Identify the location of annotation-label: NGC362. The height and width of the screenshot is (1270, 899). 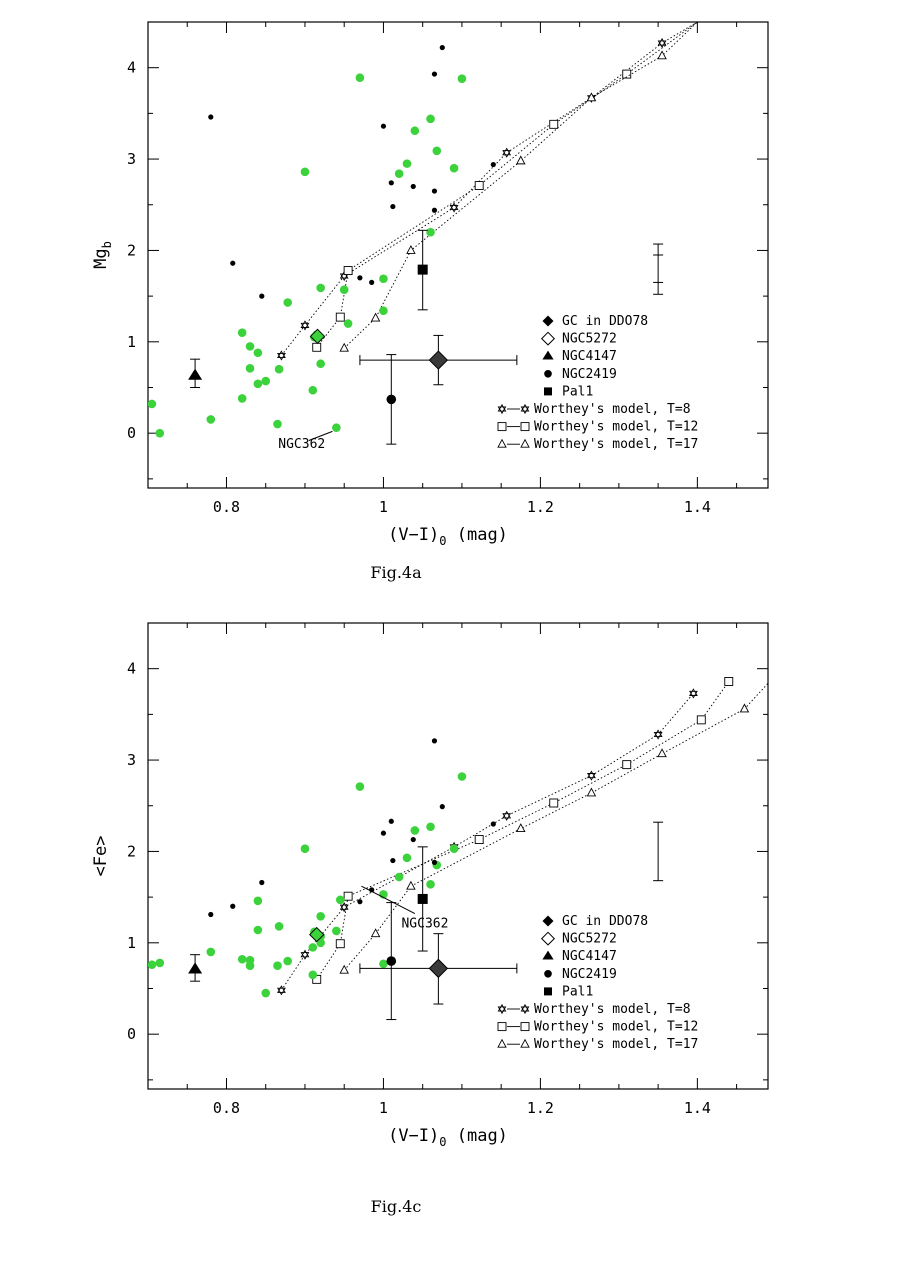
(424, 923).